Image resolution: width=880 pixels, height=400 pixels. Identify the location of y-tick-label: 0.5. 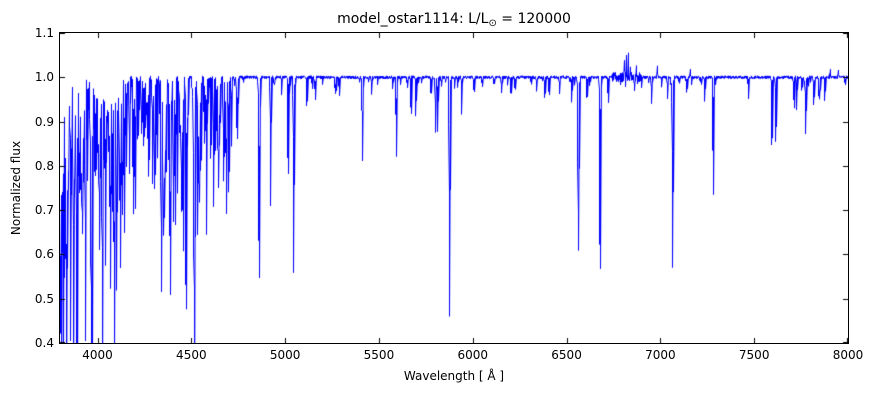
(44, 298).